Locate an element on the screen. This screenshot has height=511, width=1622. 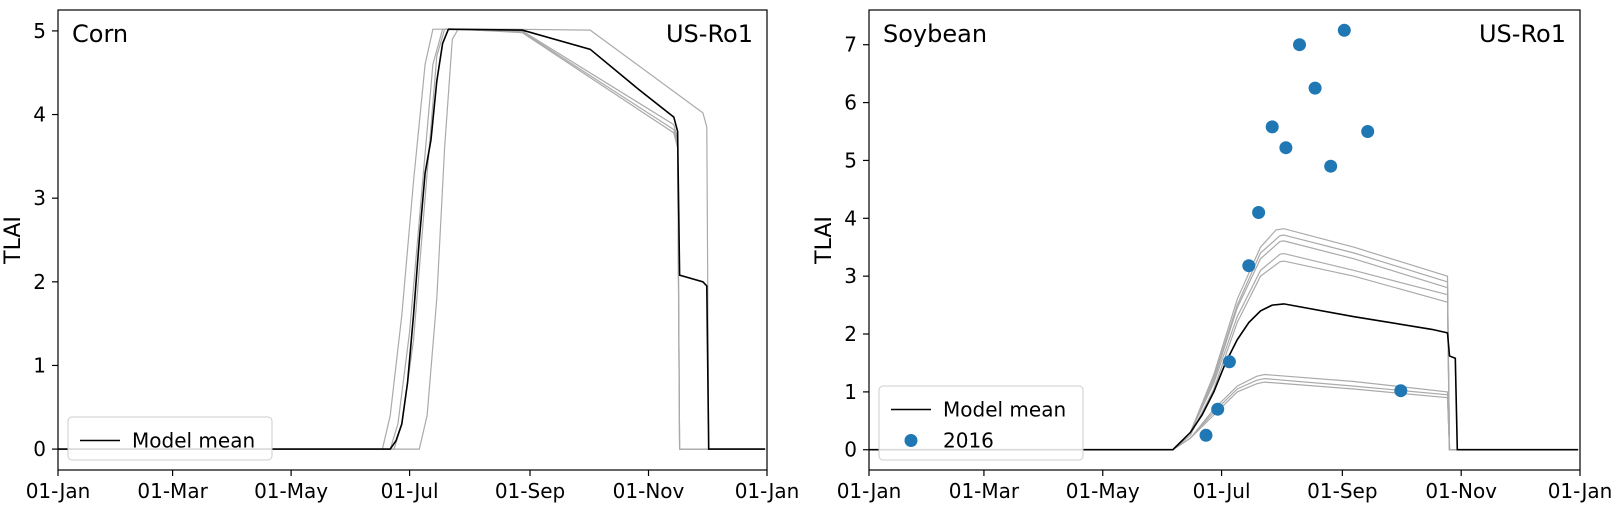
y-tick-label: 7 is located at coordinates (850, 45).